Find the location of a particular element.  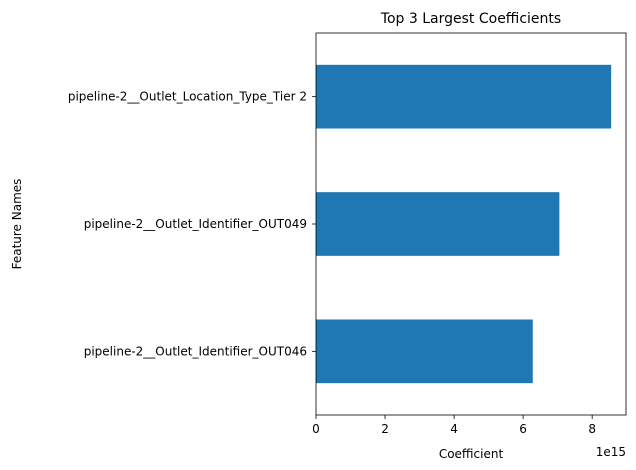

y-tick-label: pipeline-2__Outlet_Identifier_OUT046 is located at coordinates (195, 351).